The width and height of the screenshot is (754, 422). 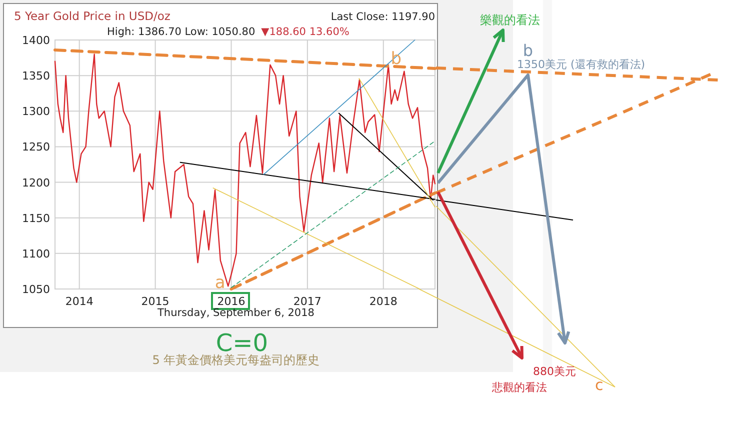 What do you see at coordinates (155, 301) in the screenshot?
I see `x-tick-label: 2015` at bounding box center [155, 301].